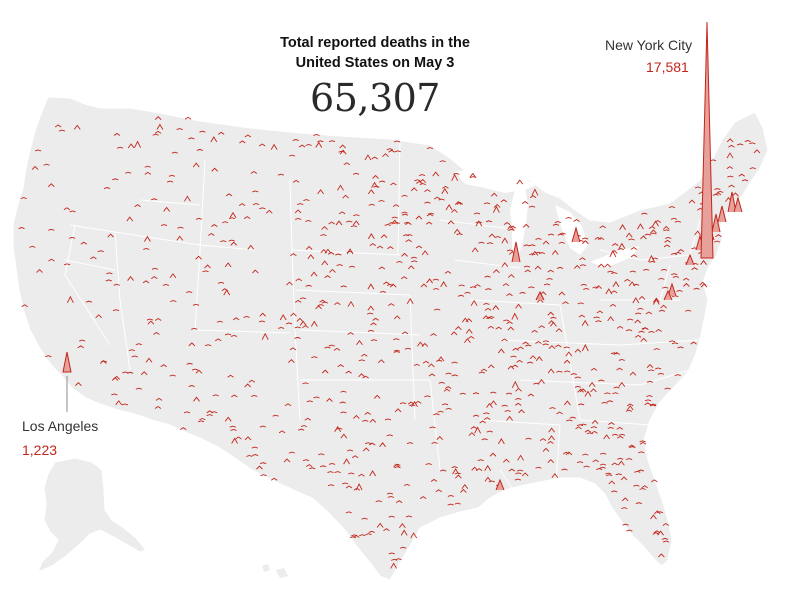 The image size is (787, 595). Describe the element at coordinates (690, 259) in the screenshot. I see `hotspot-spike` at that location.